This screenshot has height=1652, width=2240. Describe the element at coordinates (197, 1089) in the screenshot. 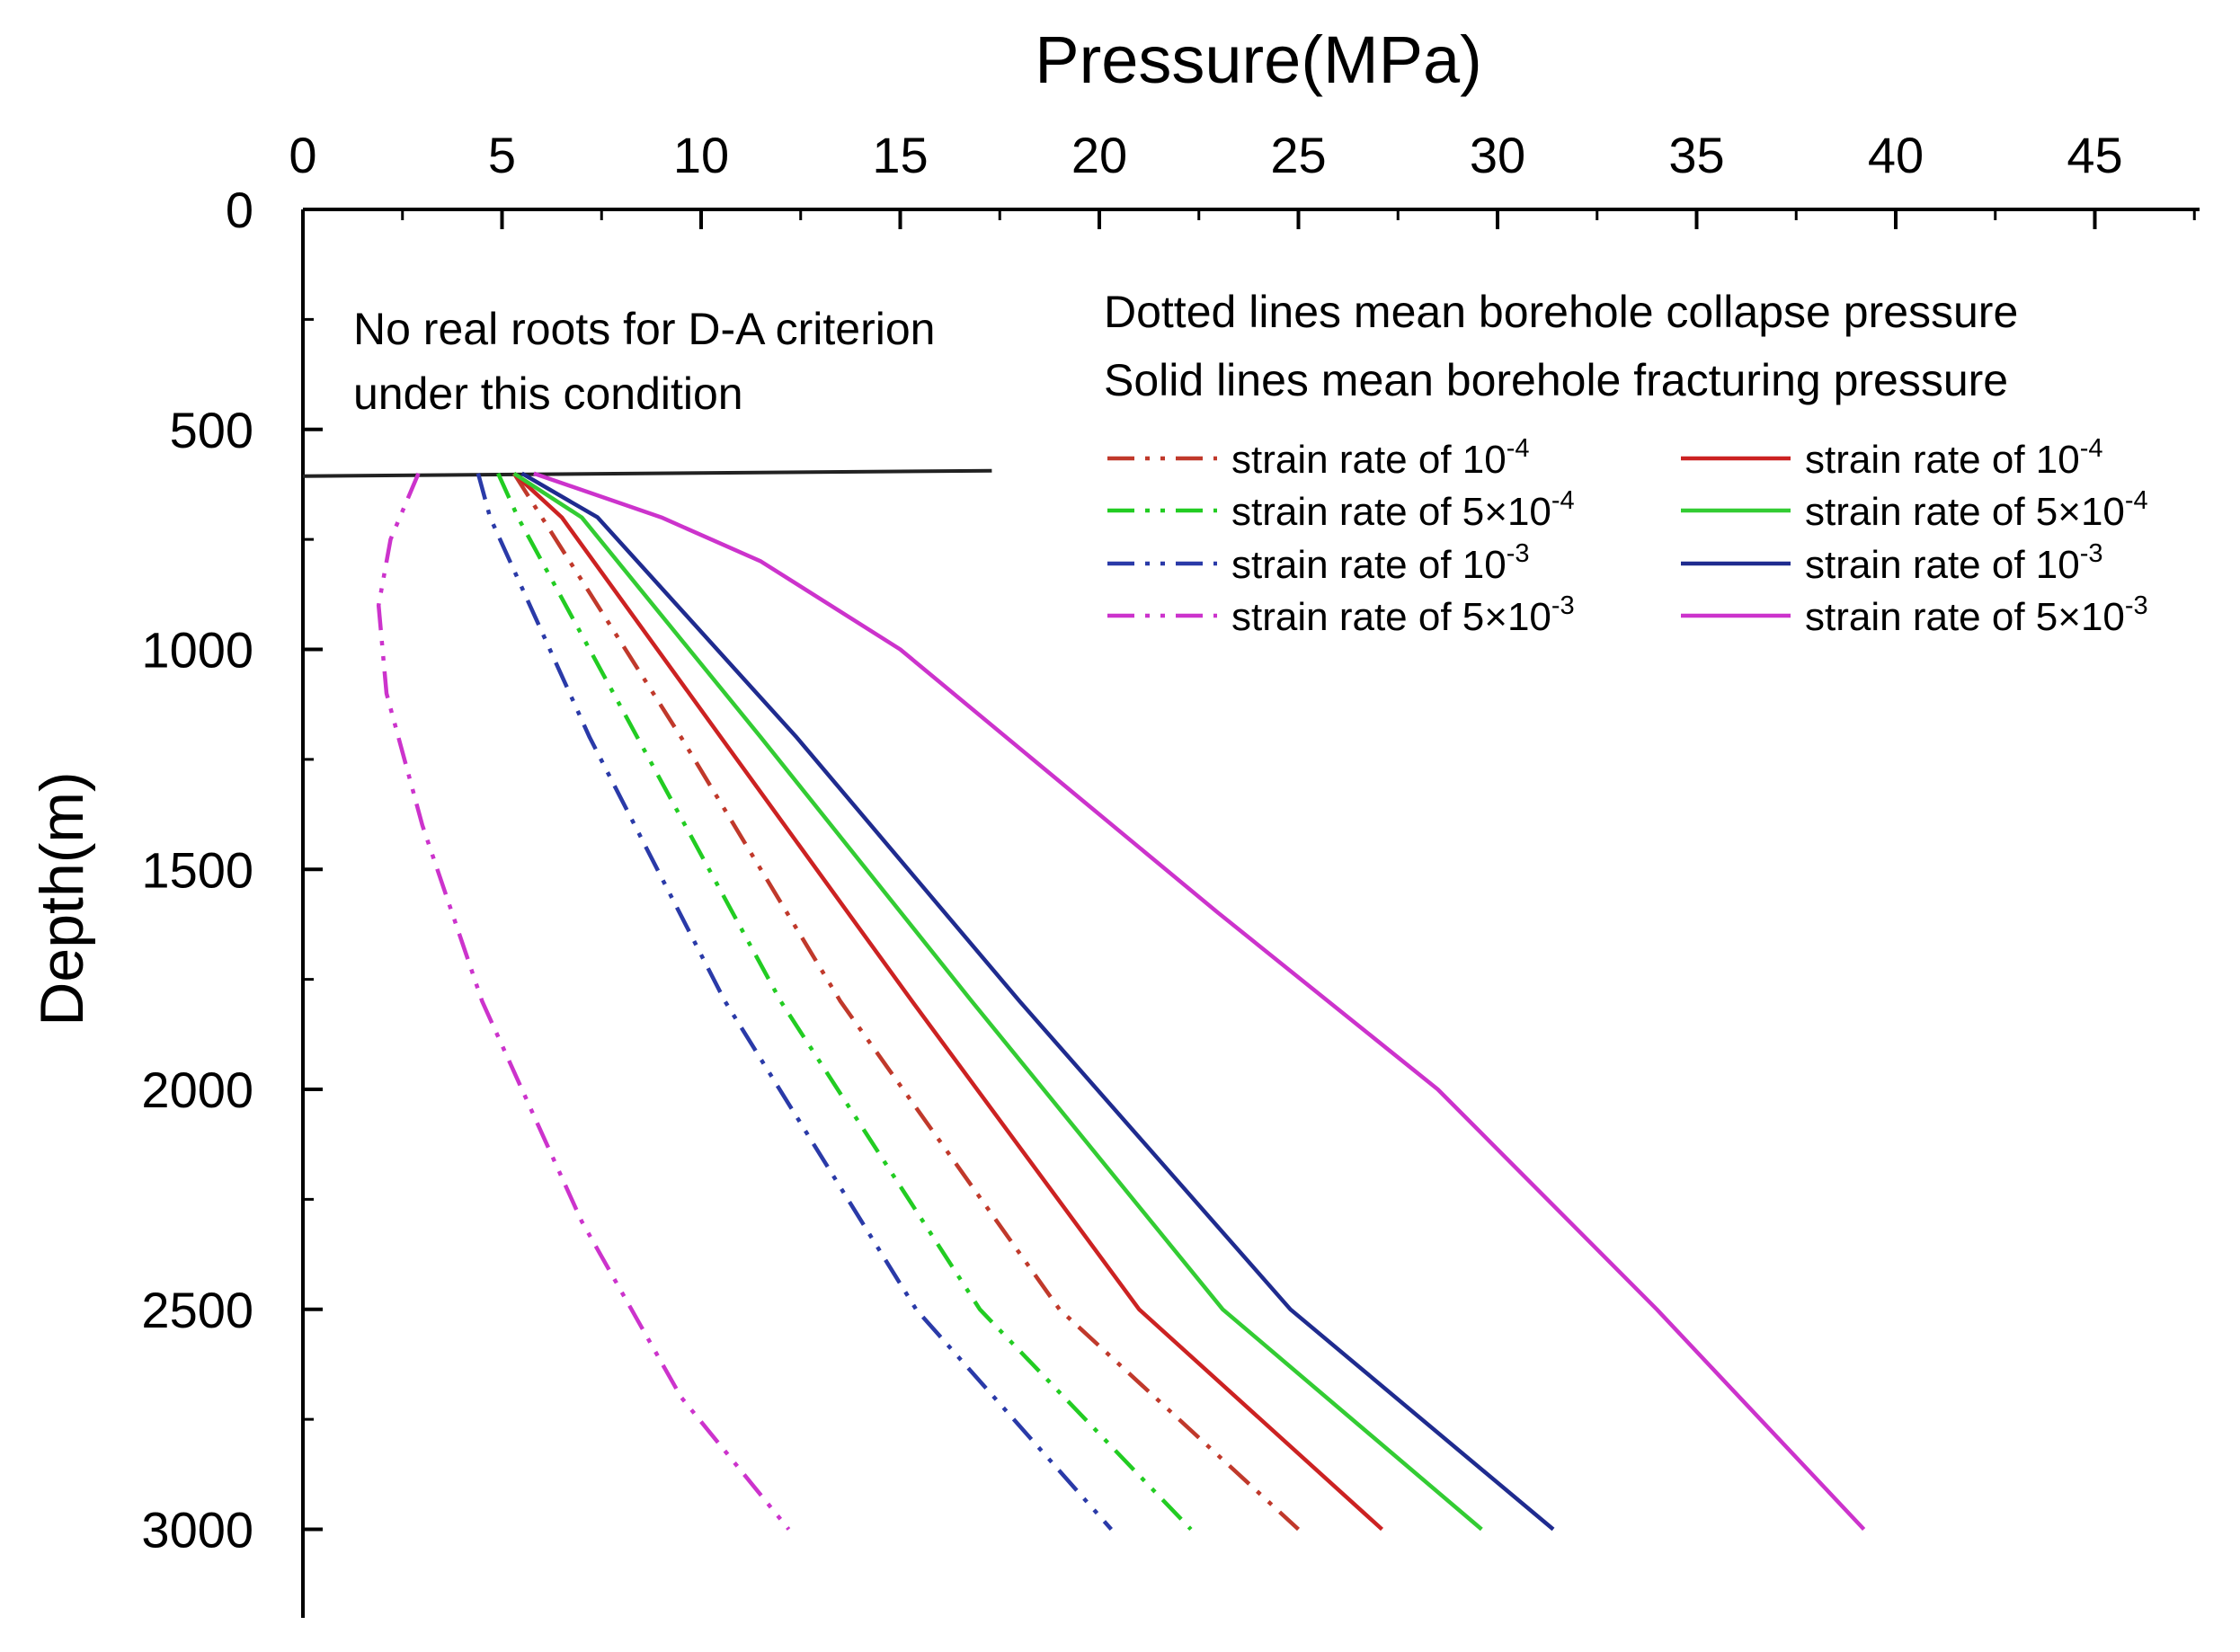

I see `y-tick-label: 2000` at that location.